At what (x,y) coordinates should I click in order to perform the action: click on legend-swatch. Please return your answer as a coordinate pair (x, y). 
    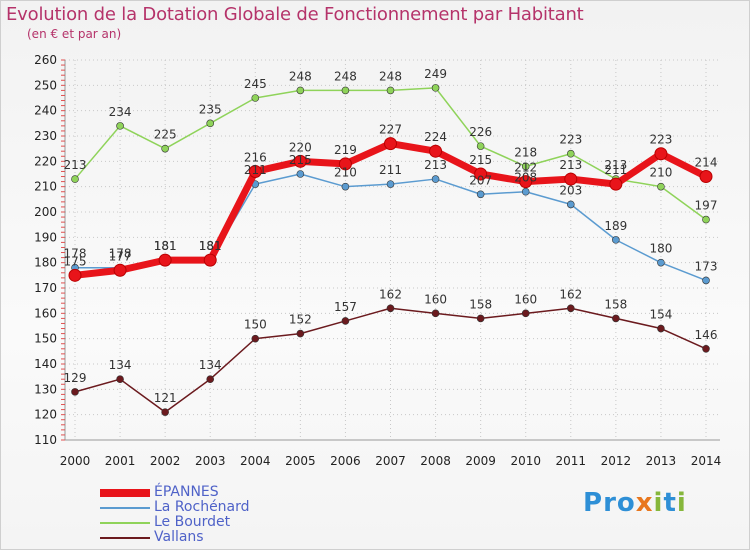
    Looking at the image, I should click on (125, 538).